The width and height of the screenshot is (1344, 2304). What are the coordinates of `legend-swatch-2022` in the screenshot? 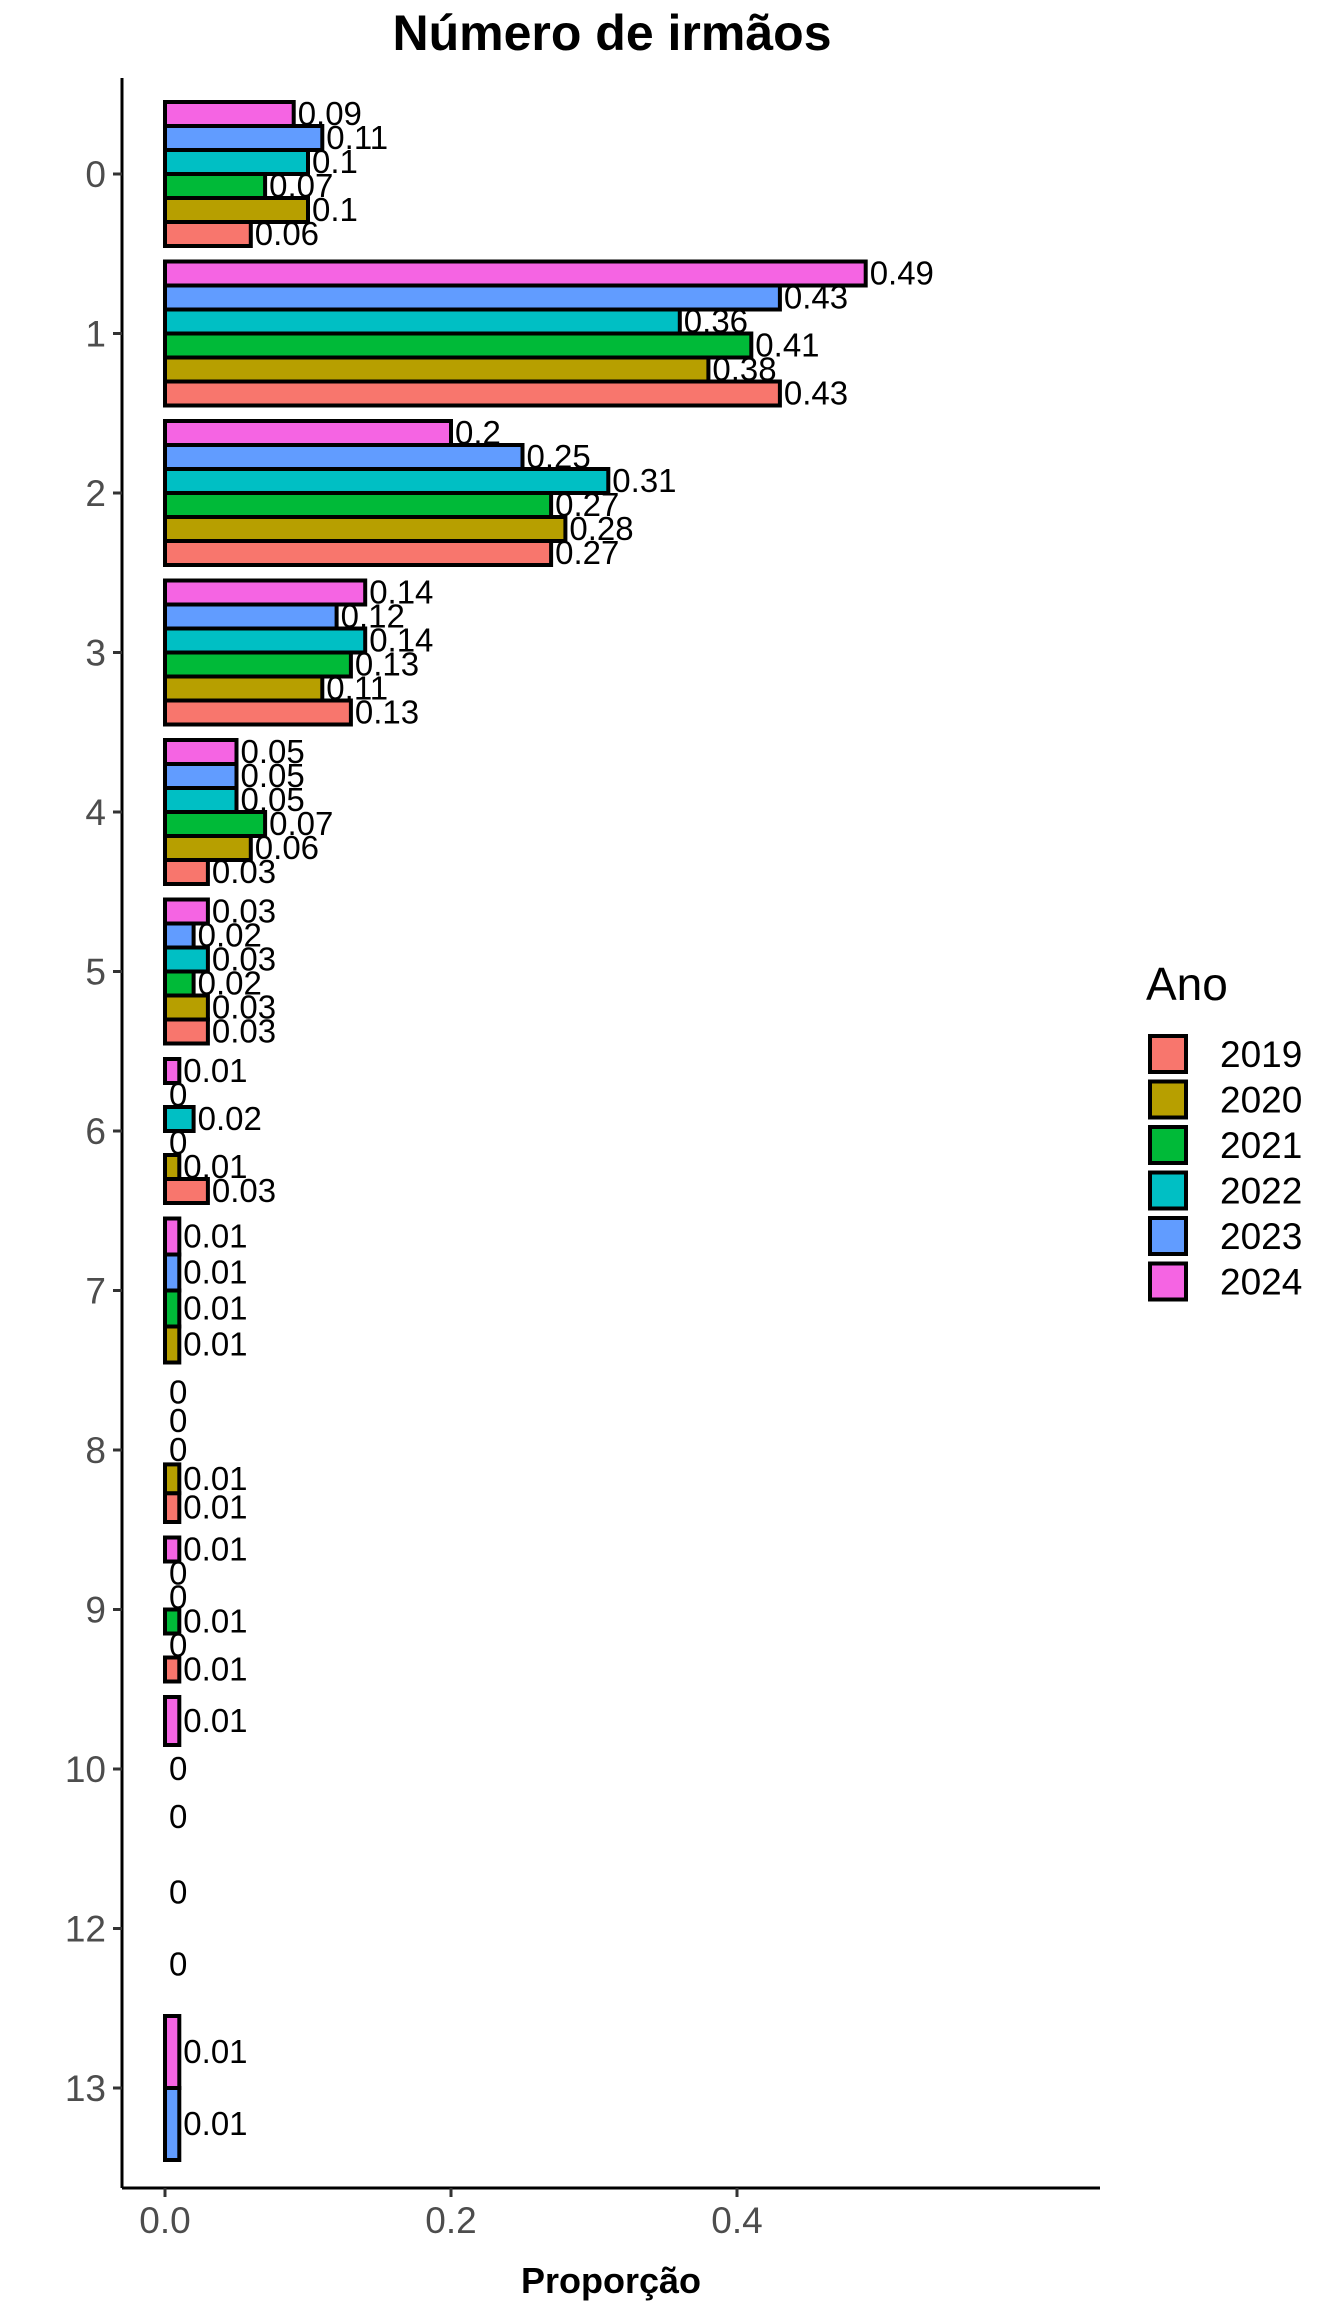 It's located at (1168, 1190).